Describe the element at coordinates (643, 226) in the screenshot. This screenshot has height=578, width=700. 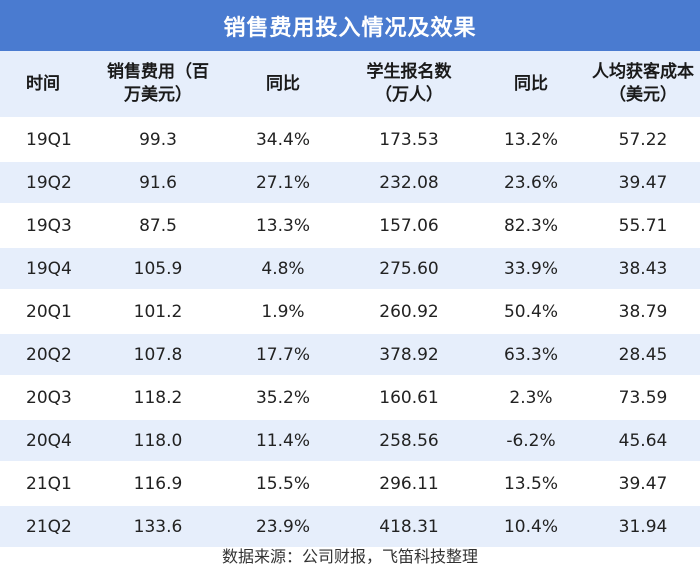
I see `cell-cac: 55.71` at that location.